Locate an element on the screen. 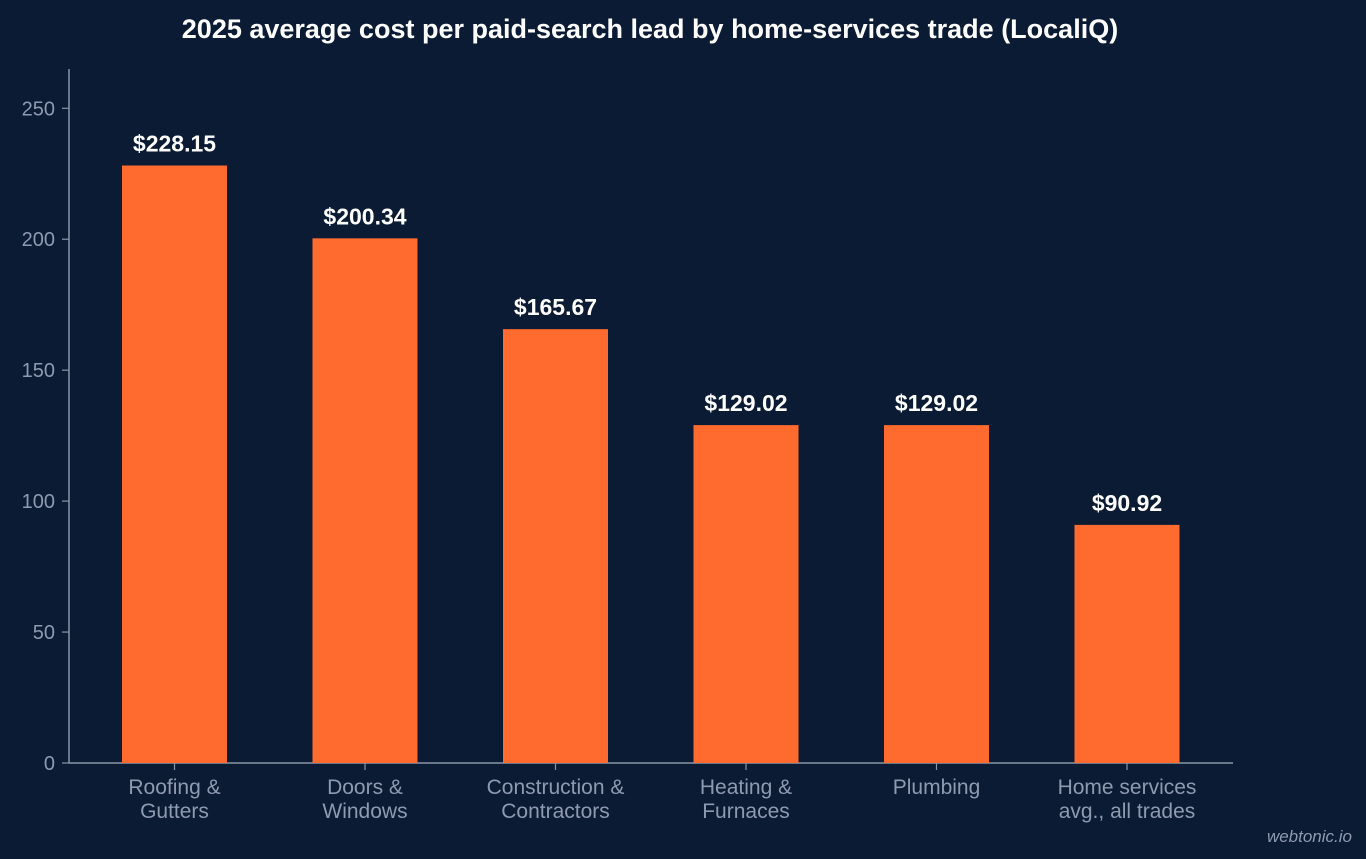  bar-value-label: $165.67 is located at coordinates (555, 307).